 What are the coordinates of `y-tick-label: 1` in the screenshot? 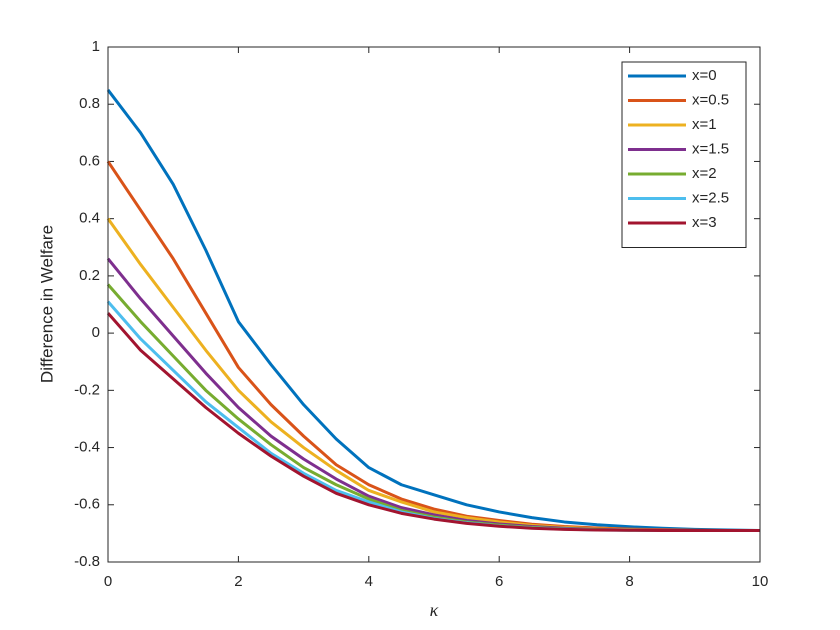 It's located at (96, 46).